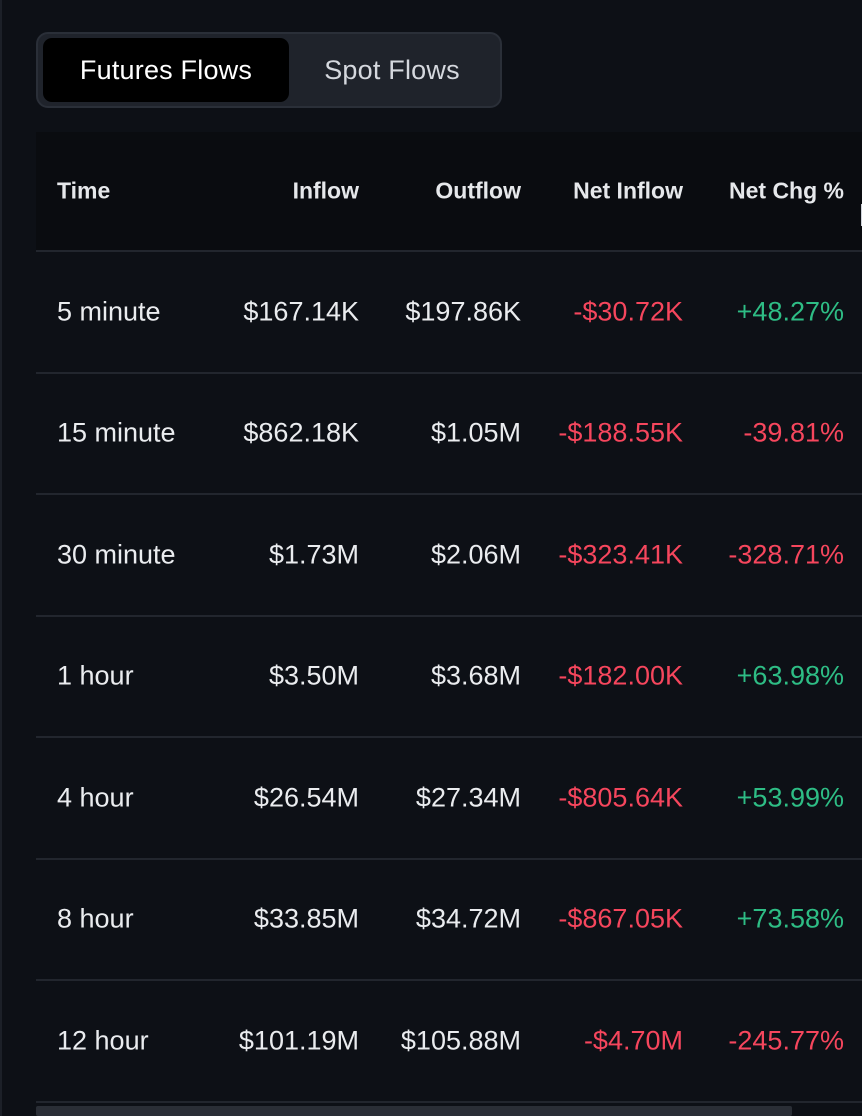 This screenshot has height=1116, width=862. What do you see at coordinates (95, 918) in the screenshot?
I see `cell-time: 8 hour` at bounding box center [95, 918].